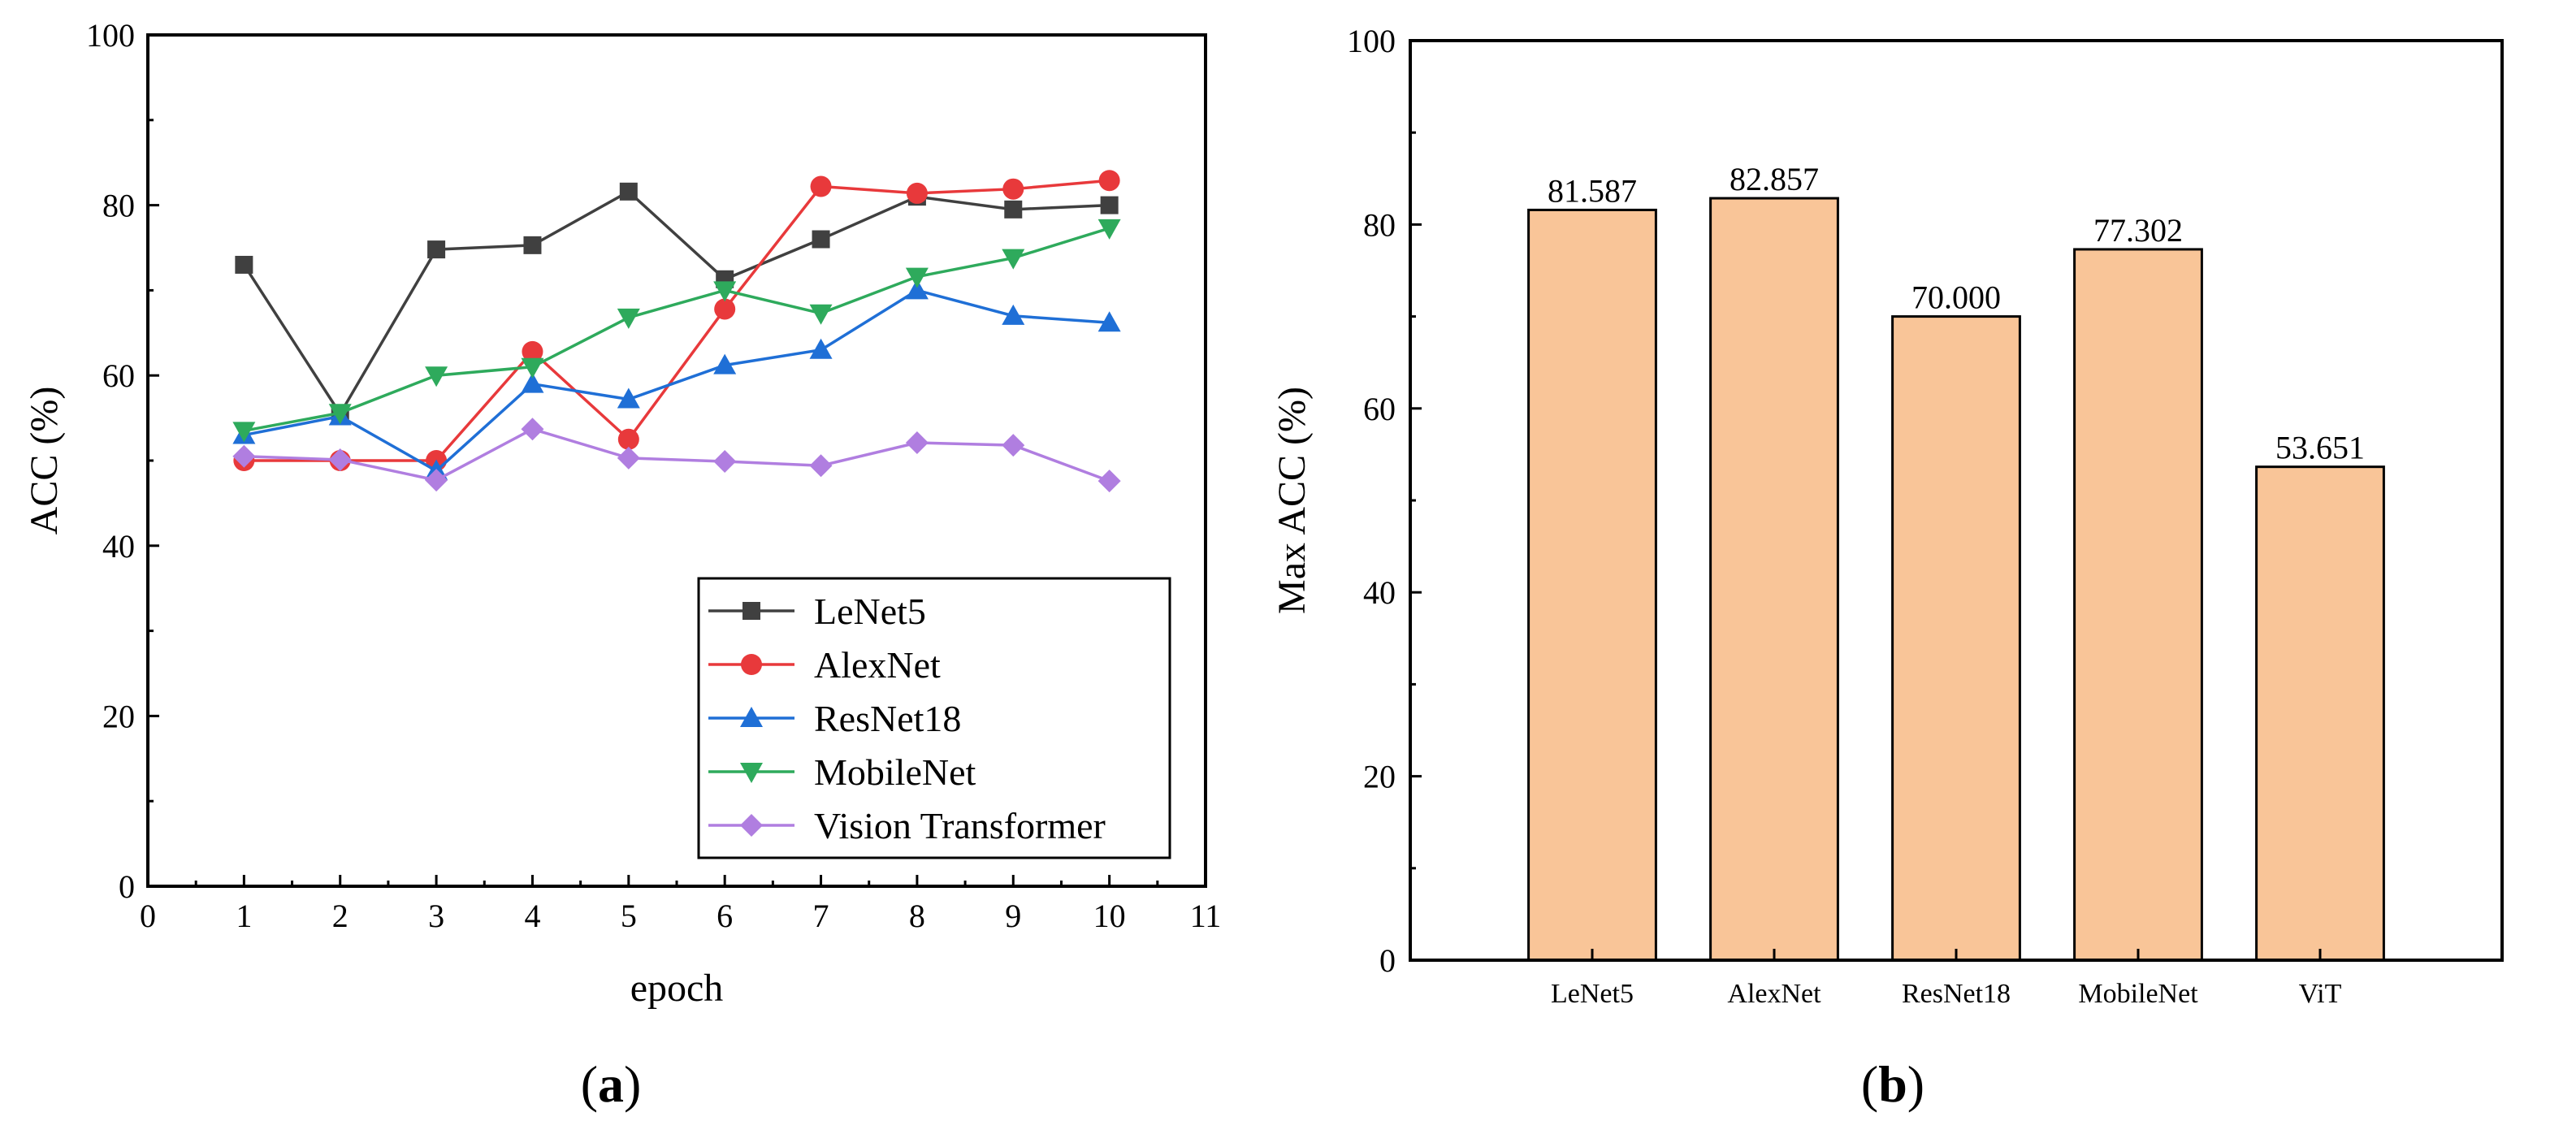  What do you see at coordinates (532, 916) in the screenshot?
I see `x-tick-label: 4` at bounding box center [532, 916].